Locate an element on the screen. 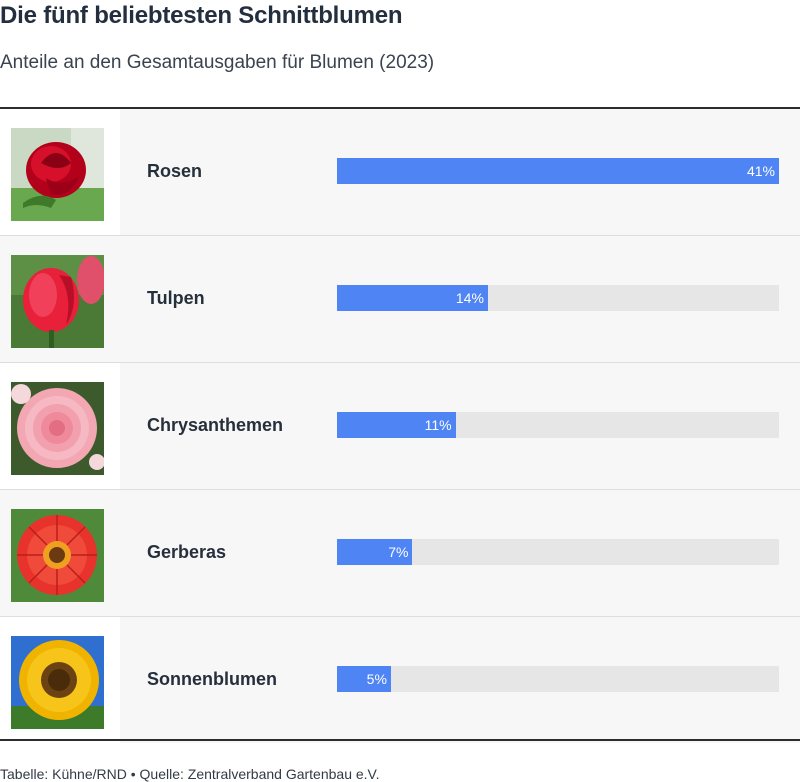 The width and height of the screenshot is (800, 782). sunflower-photo is located at coordinates (57, 682).